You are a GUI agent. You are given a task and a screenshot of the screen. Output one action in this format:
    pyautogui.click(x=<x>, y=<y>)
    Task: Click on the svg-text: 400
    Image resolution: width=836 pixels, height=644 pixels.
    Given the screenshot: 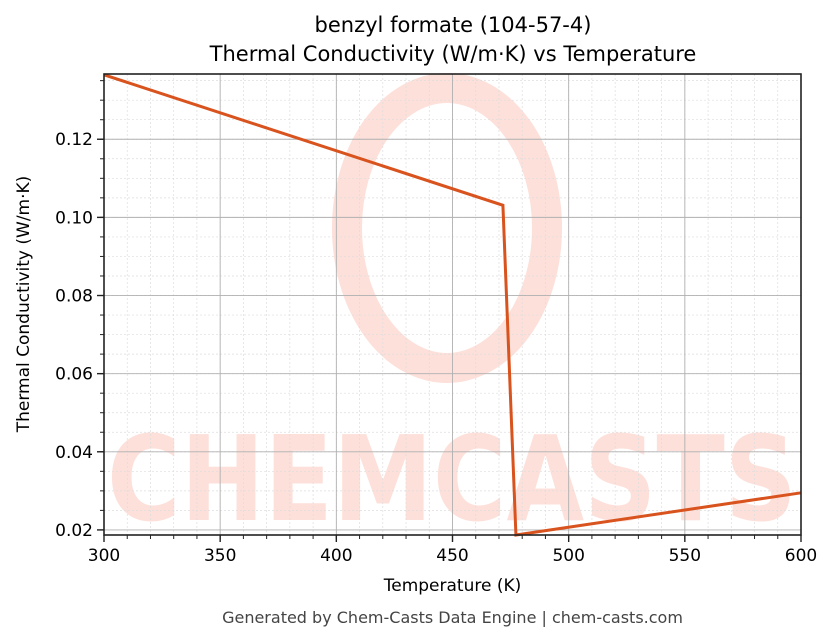 What is the action you would take?
    pyautogui.click(x=336, y=556)
    